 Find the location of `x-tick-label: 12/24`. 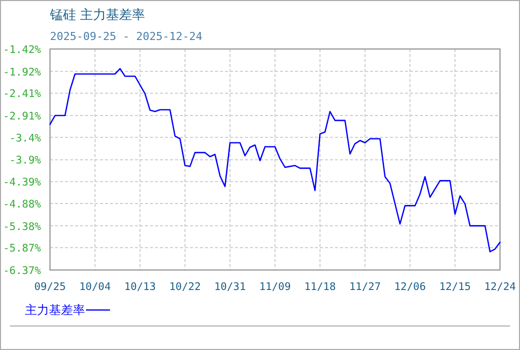

x-tick-label: 12/24 is located at coordinates (500, 287).